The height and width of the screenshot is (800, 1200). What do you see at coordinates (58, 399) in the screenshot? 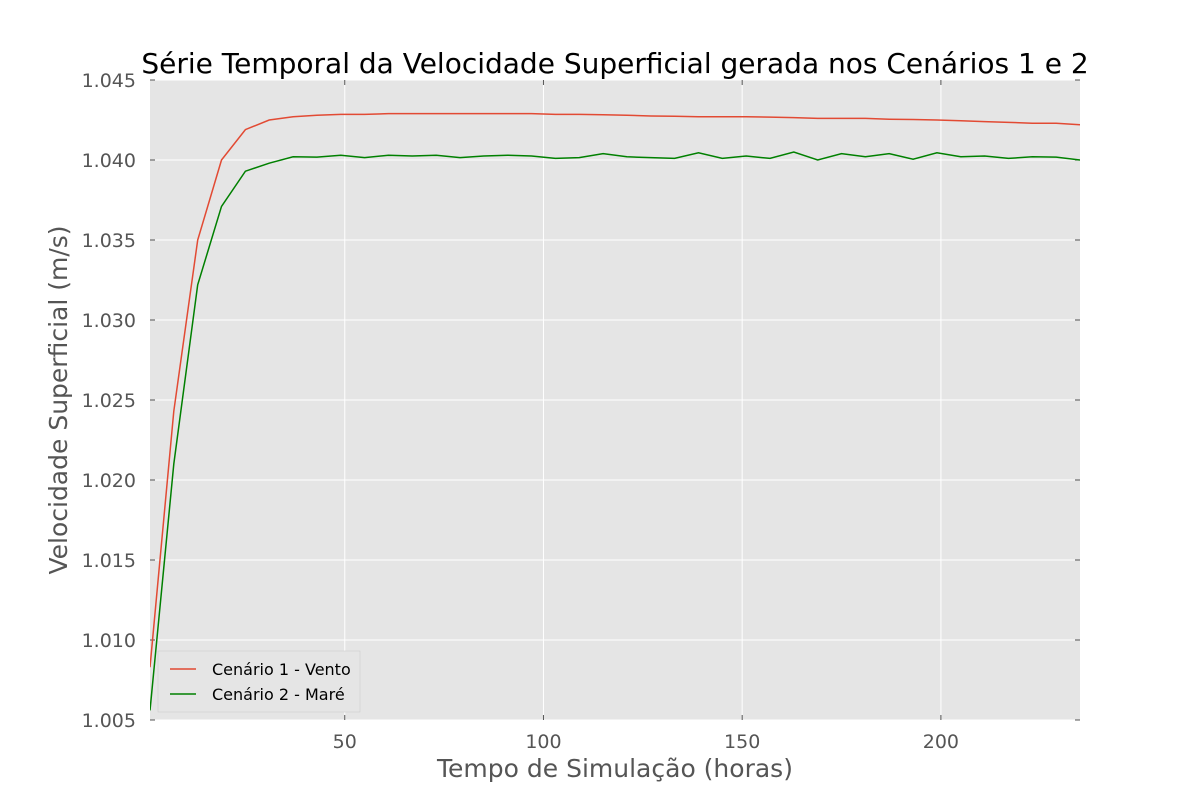
I see `y-axis-label: Velocidade Superficial (m/s)` at bounding box center [58, 399].